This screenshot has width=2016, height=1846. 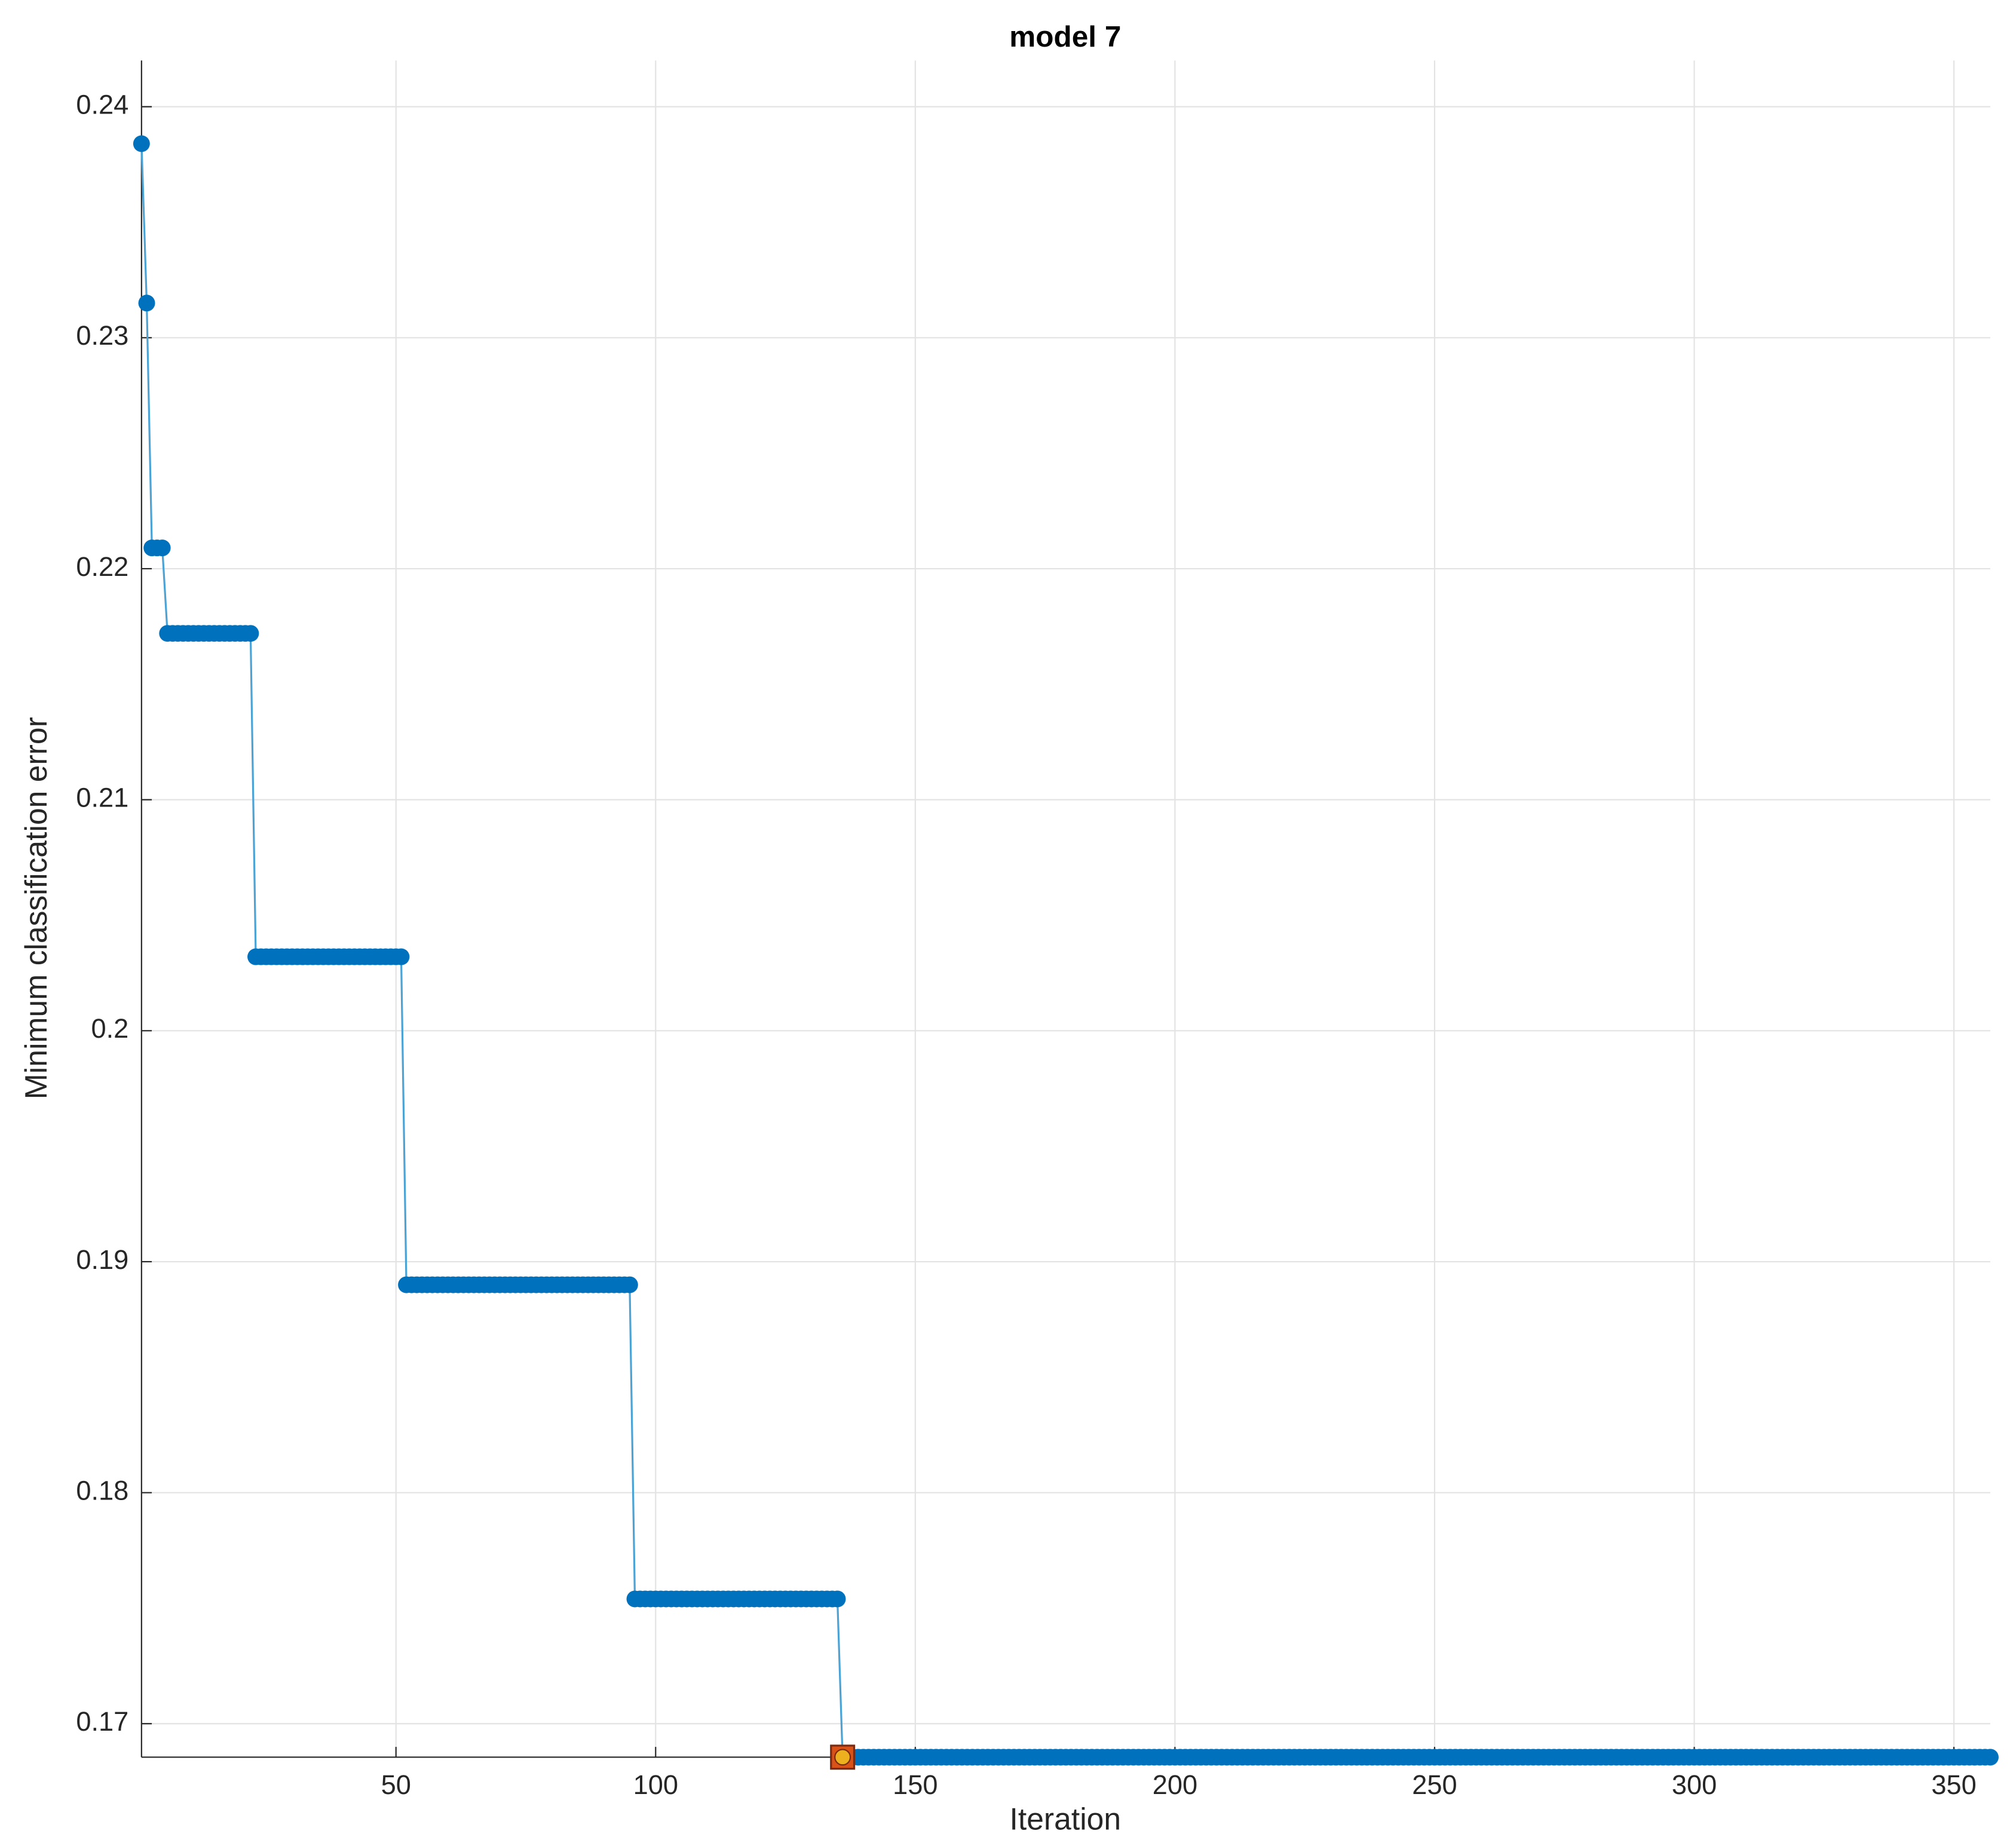 I want to click on y-axis-label: Minimum classification error, so click(x=36, y=908).